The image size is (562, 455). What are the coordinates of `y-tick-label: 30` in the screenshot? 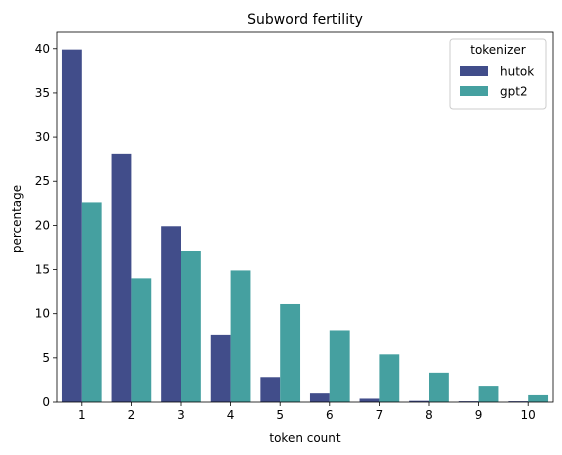 It's located at (42, 137).